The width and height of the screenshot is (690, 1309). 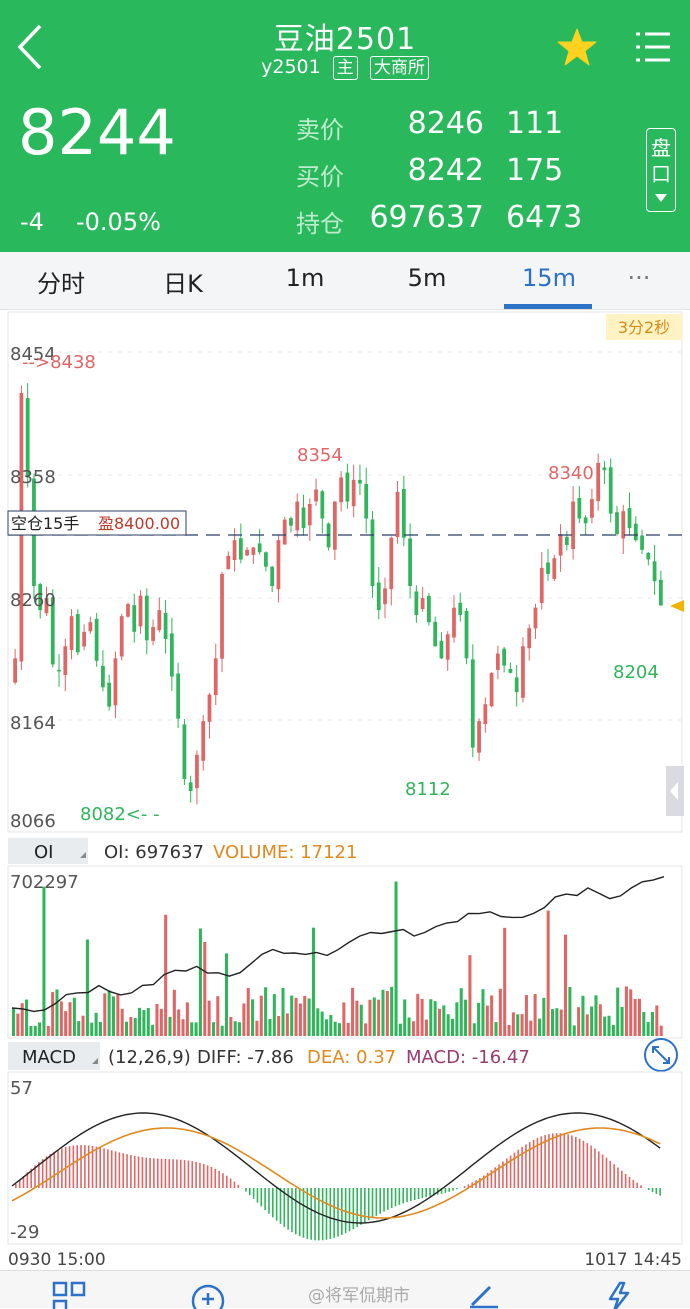 I want to click on tab-1m: 1m, so click(x=305, y=278).